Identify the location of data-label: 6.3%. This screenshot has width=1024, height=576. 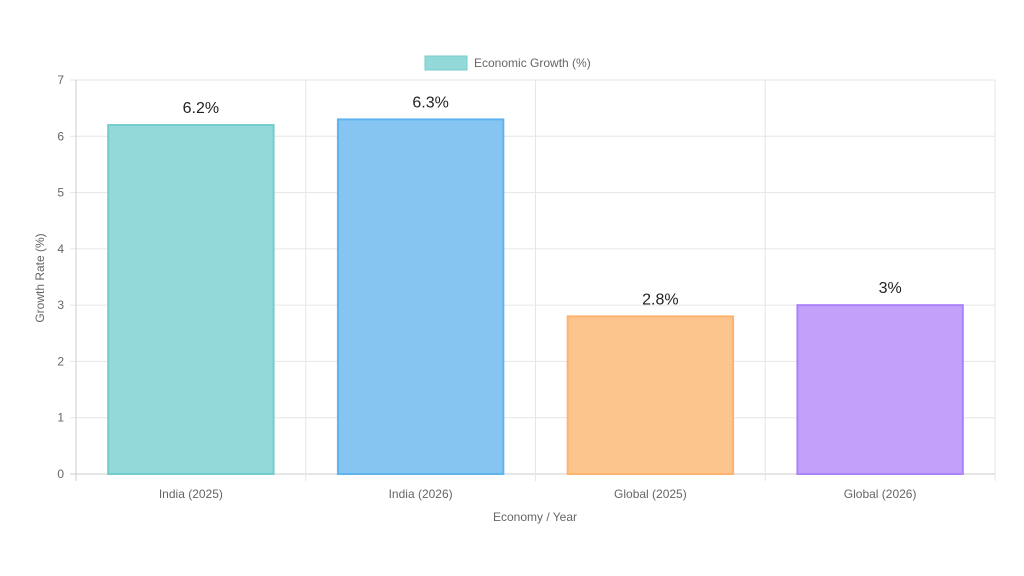
(430, 102).